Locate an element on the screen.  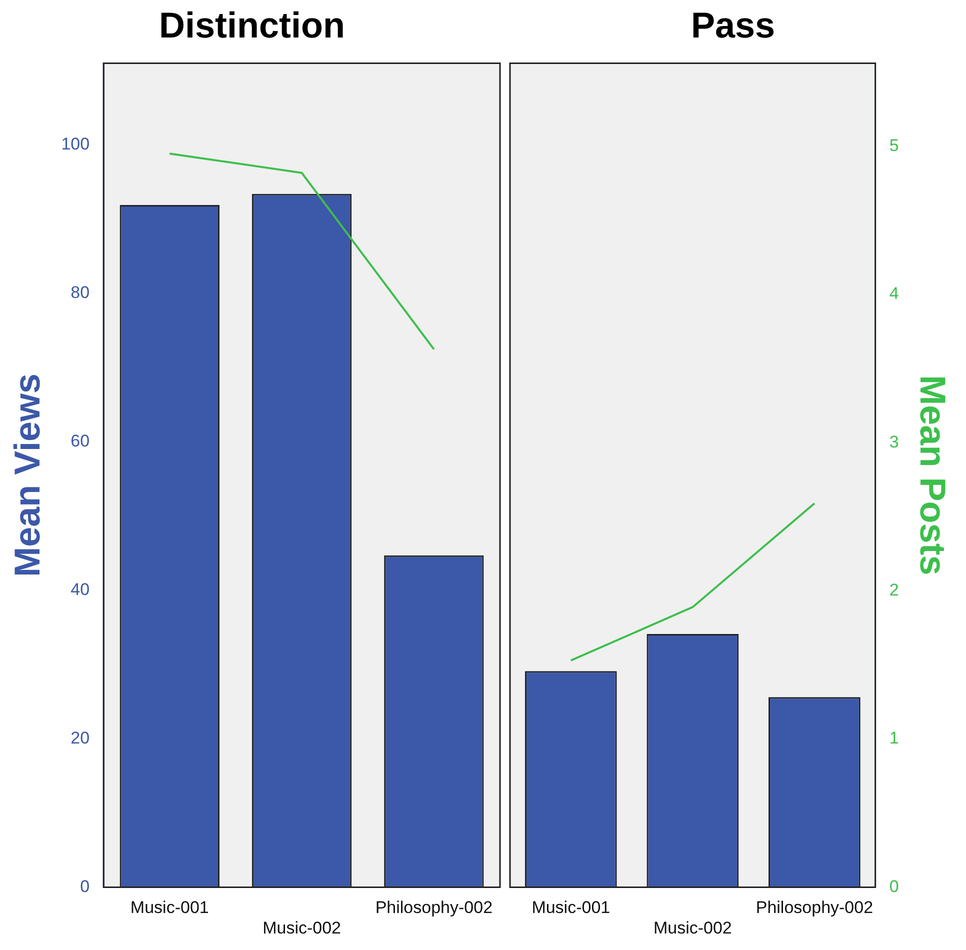
y-axis-title: Mean Views is located at coordinates (27, 475).